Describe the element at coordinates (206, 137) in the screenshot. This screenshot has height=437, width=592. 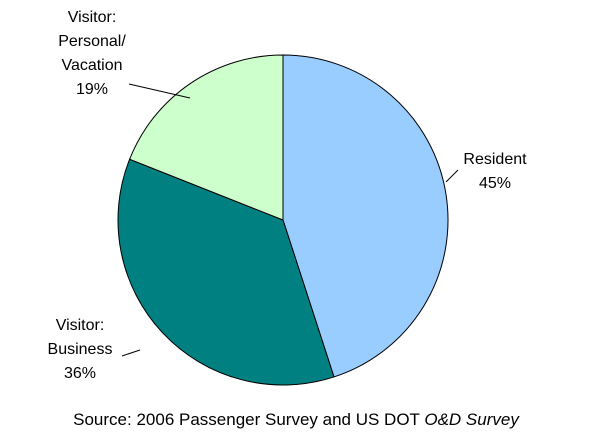
I see `pie-slice` at that location.